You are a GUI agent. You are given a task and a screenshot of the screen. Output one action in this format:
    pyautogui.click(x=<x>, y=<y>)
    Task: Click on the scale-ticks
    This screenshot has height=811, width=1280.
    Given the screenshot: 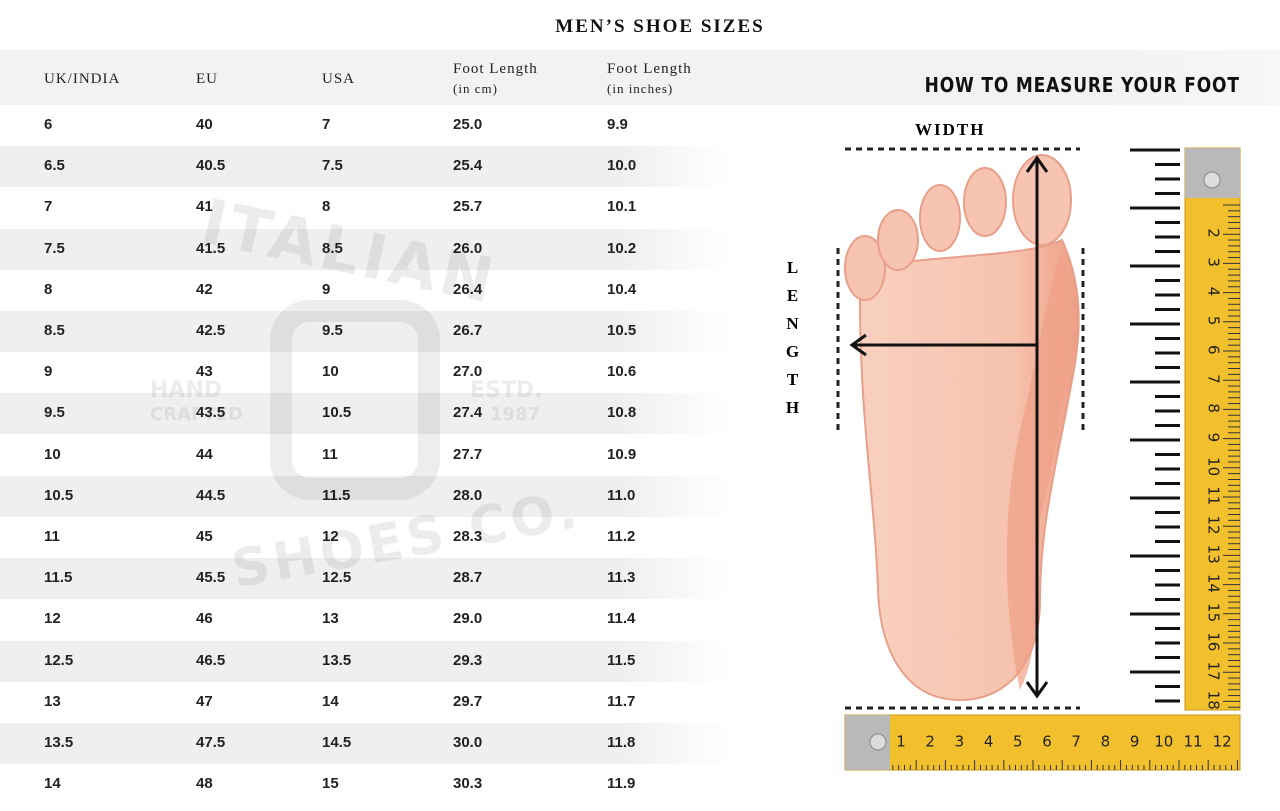 What is the action you would take?
    pyautogui.click(x=1155, y=425)
    